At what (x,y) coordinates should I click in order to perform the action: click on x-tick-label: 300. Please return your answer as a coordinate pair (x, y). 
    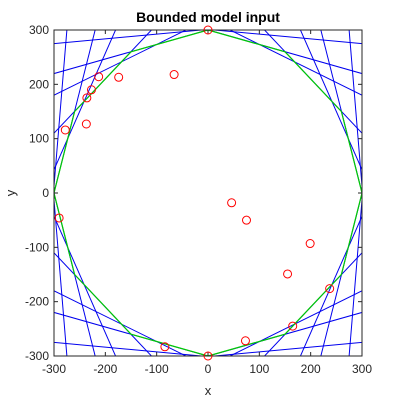
    Looking at the image, I should click on (362, 369).